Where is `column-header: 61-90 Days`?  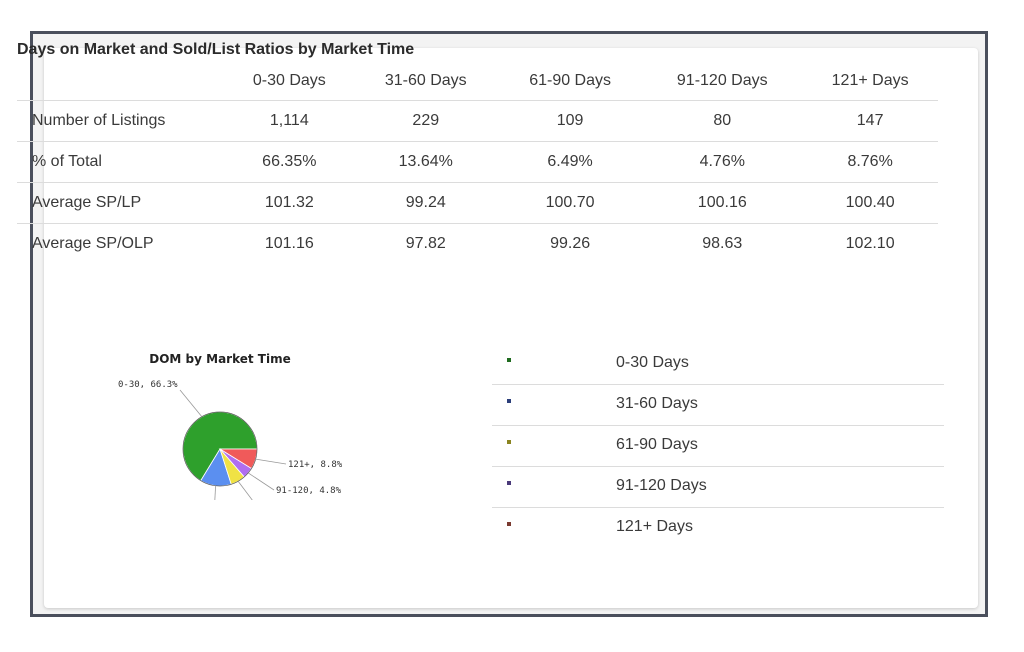
column-header: 61-90 Days is located at coordinates (570, 80).